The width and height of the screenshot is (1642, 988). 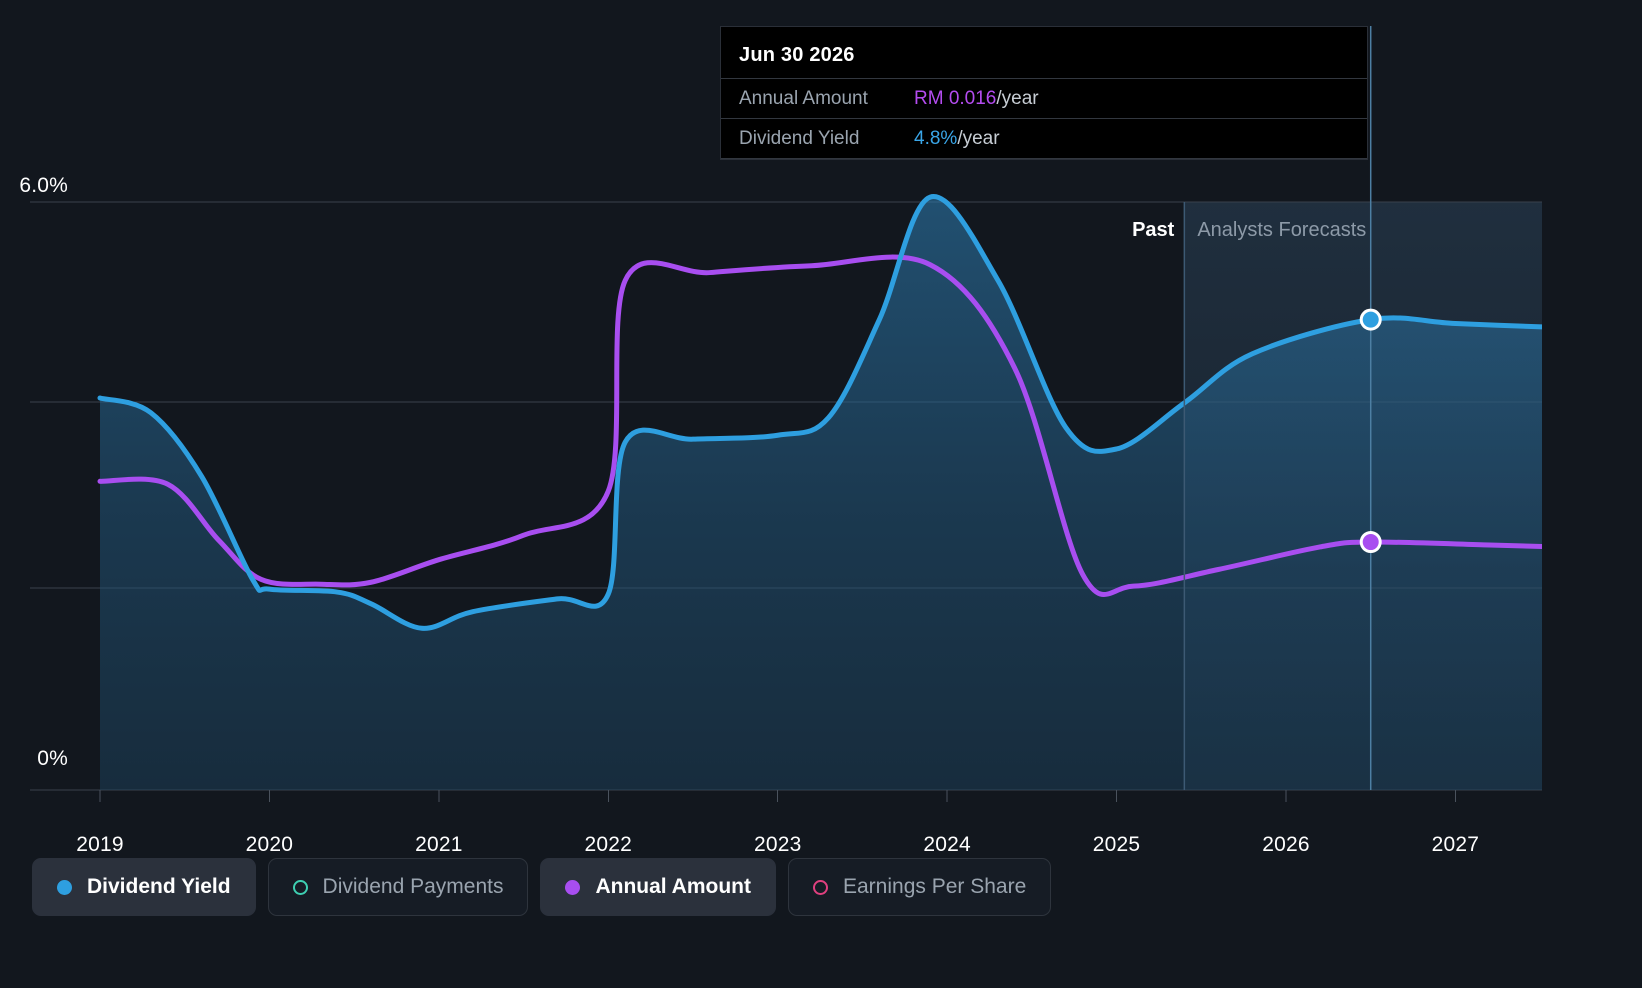 What do you see at coordinates (1017, 98) in the screenshot?
I see `tooltip-value-annual-amount-suffix: /year` at bounding box center [1017, 98].